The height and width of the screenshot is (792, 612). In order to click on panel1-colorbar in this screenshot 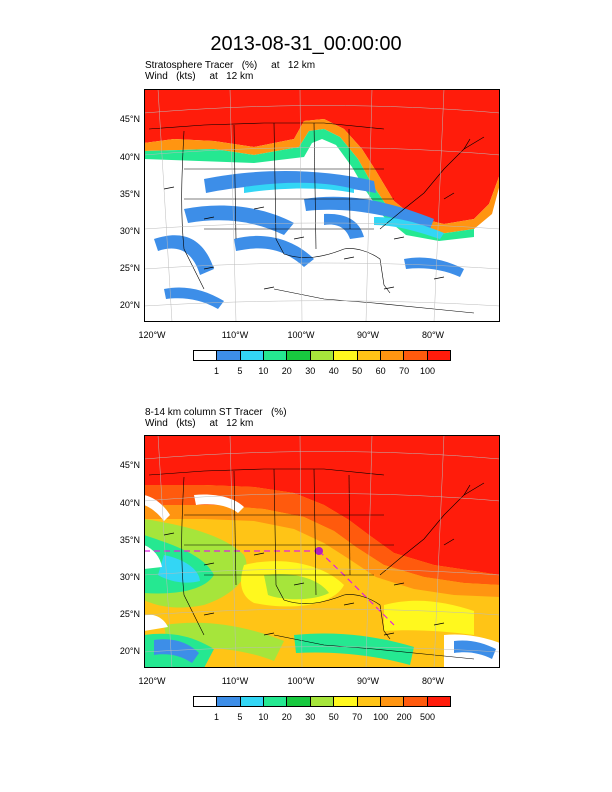, I will do `click(322, 355)`.